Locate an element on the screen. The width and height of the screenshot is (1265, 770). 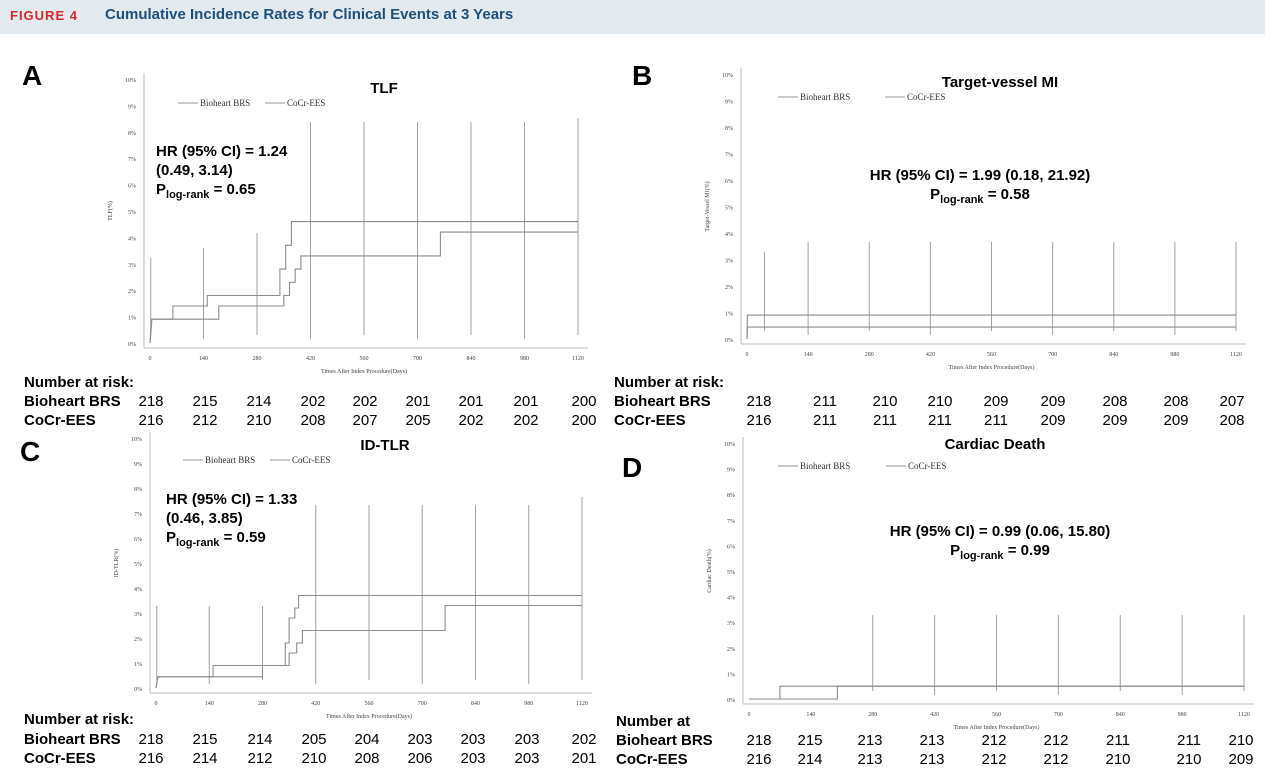
panel-letter: C is located at coordinates (30, 451).